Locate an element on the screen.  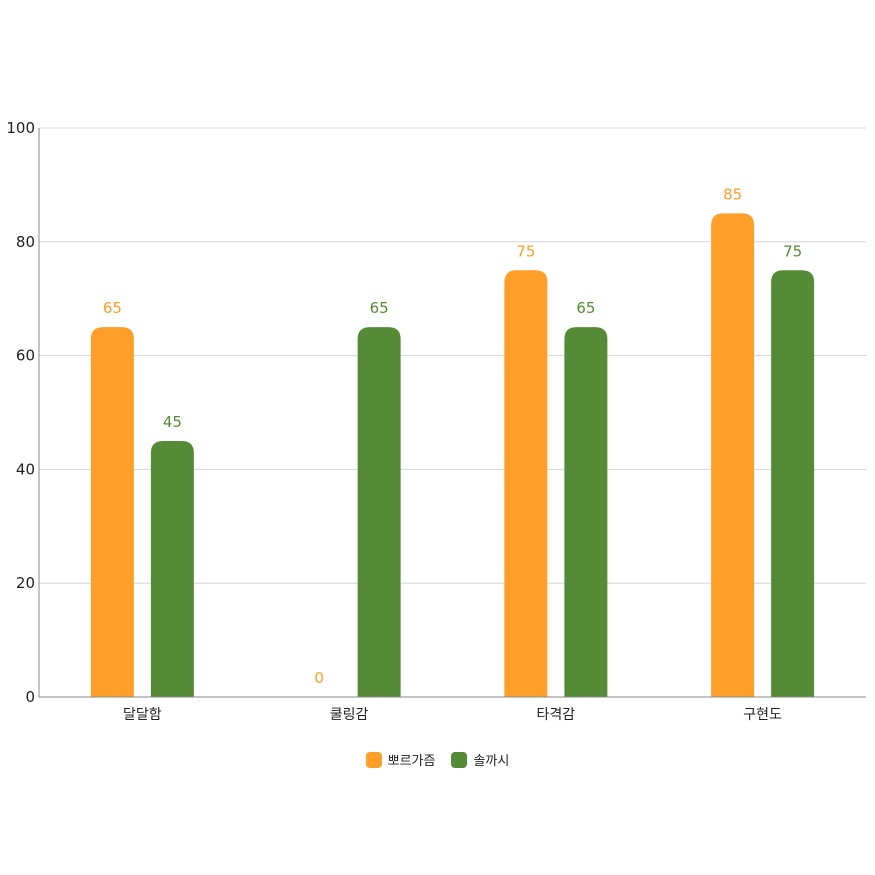
data-label-series-0: 65 is located at coordinates (112, 308).